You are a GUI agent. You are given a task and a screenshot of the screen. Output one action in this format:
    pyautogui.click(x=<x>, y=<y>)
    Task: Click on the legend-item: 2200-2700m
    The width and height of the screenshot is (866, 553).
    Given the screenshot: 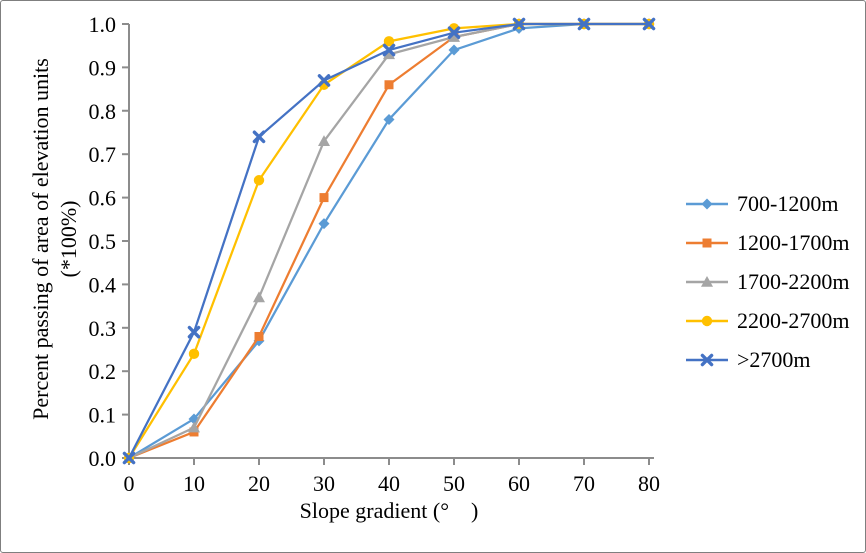 What is the action you would take?
    pyautogui.click(x=767, y=321)
    